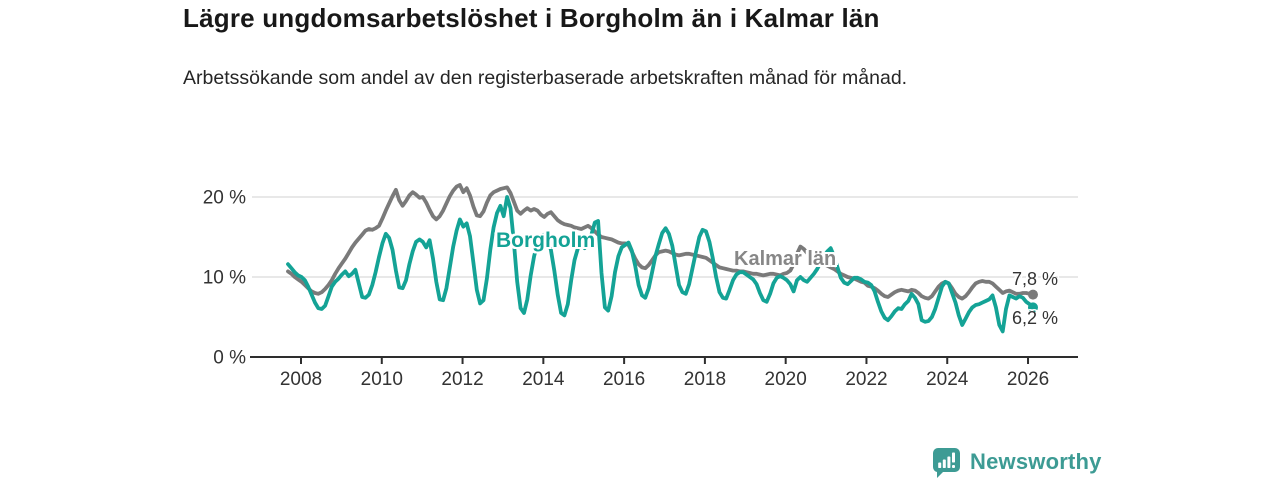 The width and height of the screenshot is (1280, 480). I want to click on svg-text: 2022, so click(866, 379).